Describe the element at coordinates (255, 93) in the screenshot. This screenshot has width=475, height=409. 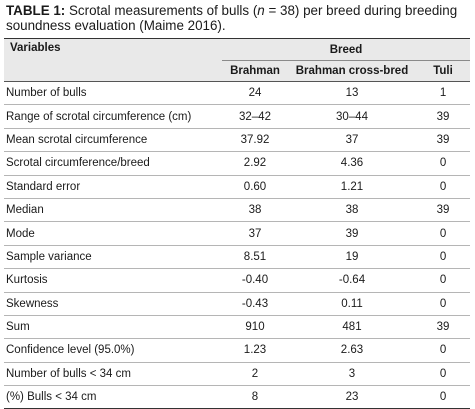
I see `brahman-value: 24` at that location.